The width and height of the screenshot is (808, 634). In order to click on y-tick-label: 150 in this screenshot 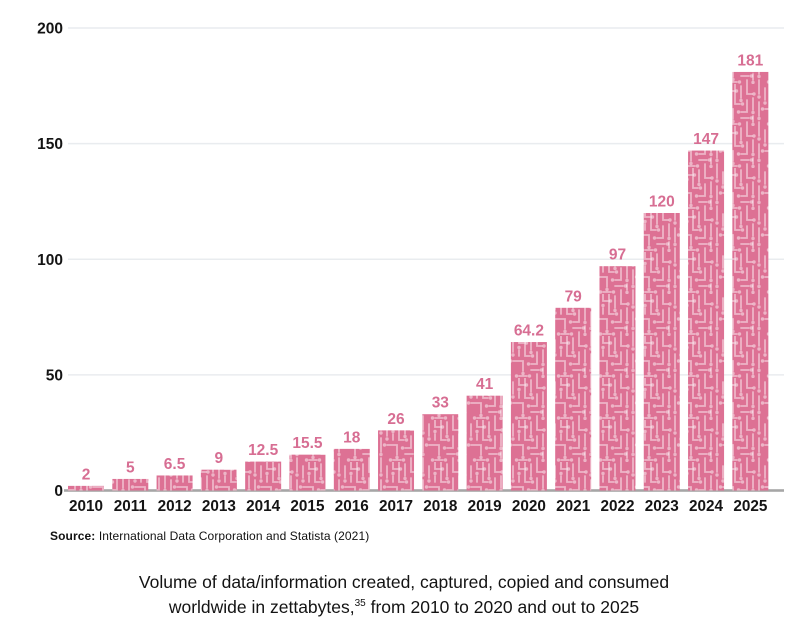, I will do `click(50, 144)`.